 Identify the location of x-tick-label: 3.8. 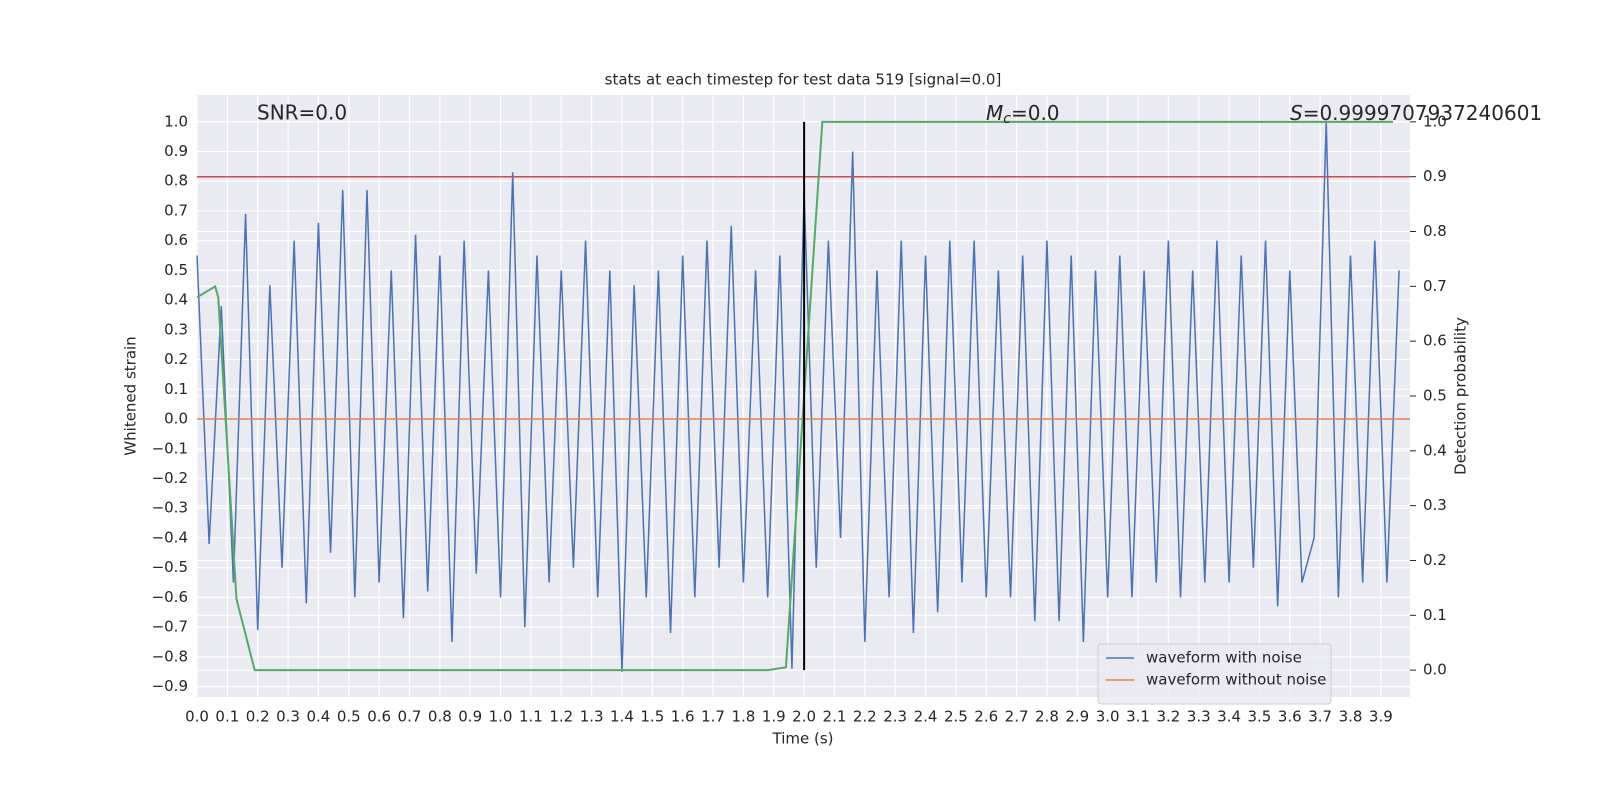
(1351, 717).